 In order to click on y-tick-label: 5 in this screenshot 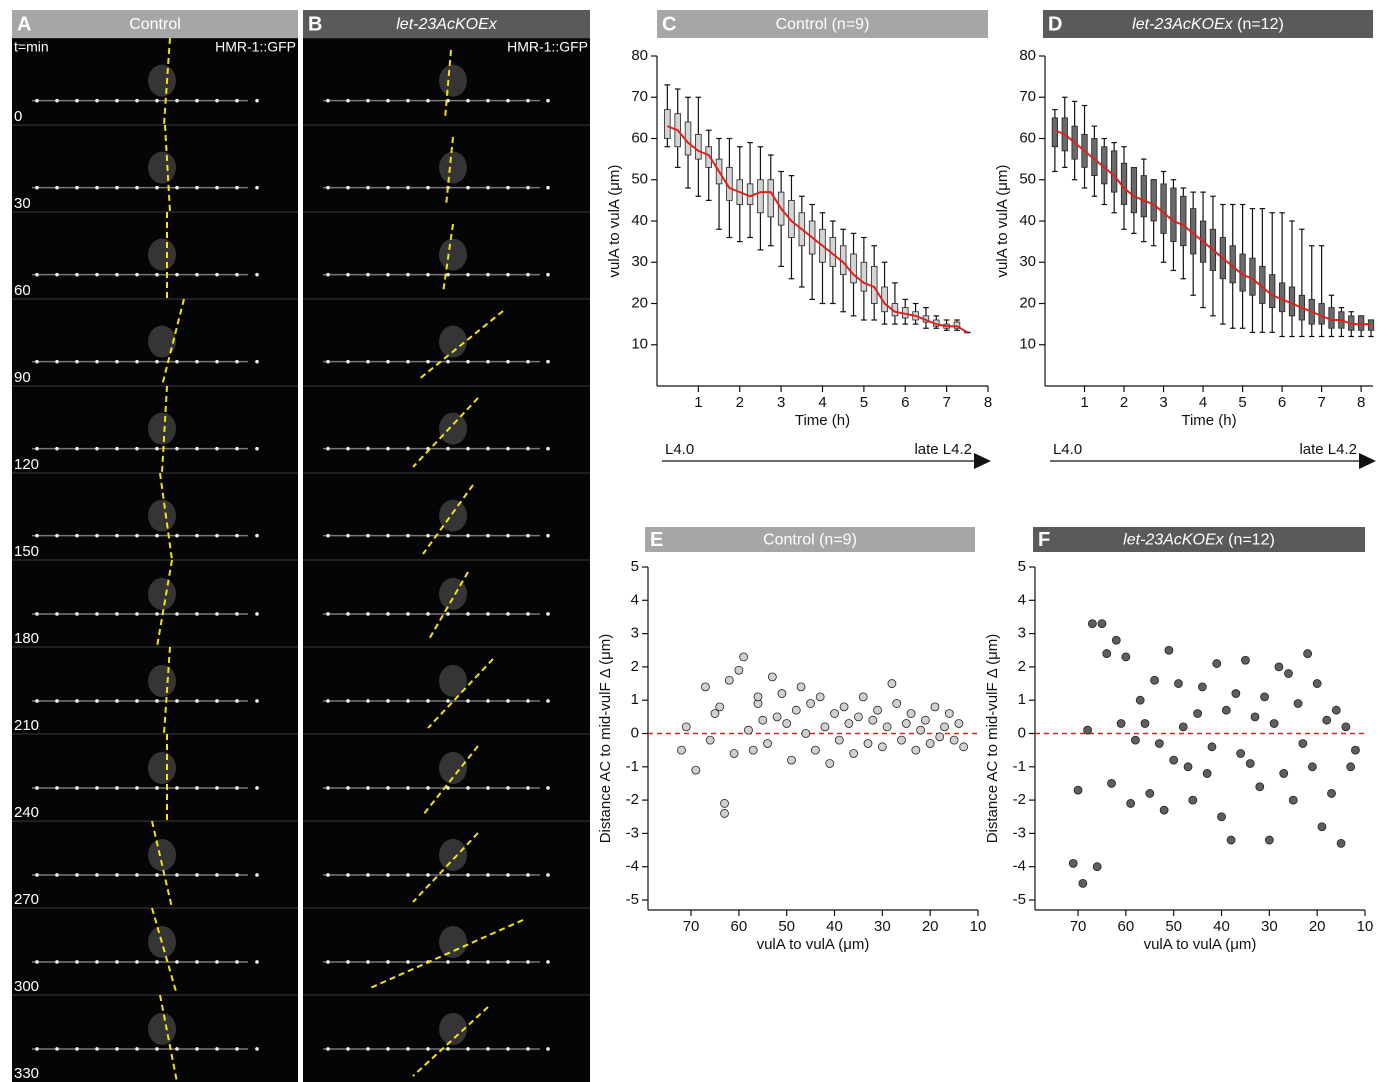, I will do `click(1022, 566)`.